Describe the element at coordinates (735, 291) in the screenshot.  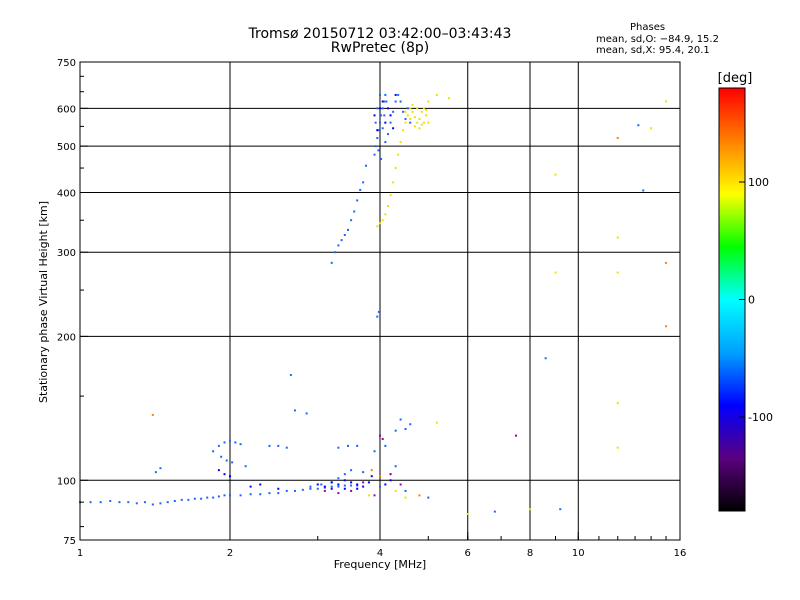
I see `phase-colorbar: [deg]` at that location.